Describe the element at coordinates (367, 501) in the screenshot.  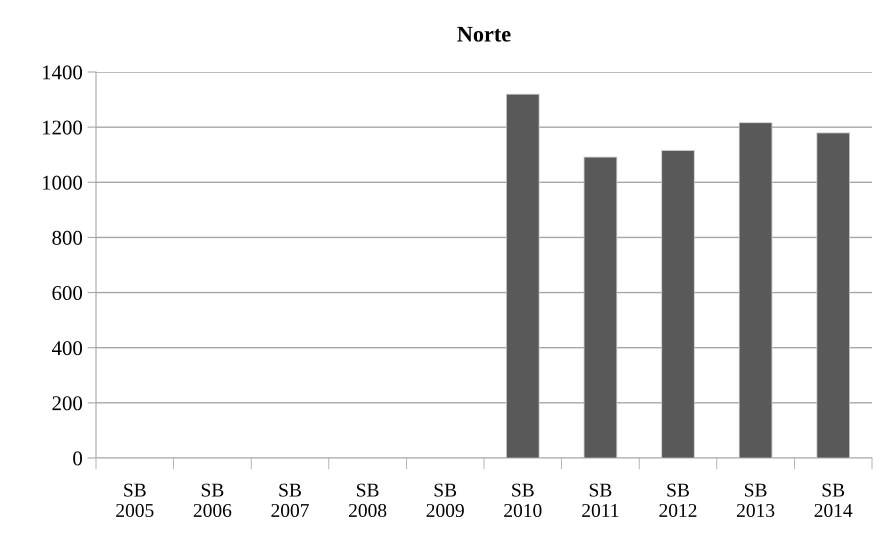
I see `x-tick-label: SB 2008` at that location.